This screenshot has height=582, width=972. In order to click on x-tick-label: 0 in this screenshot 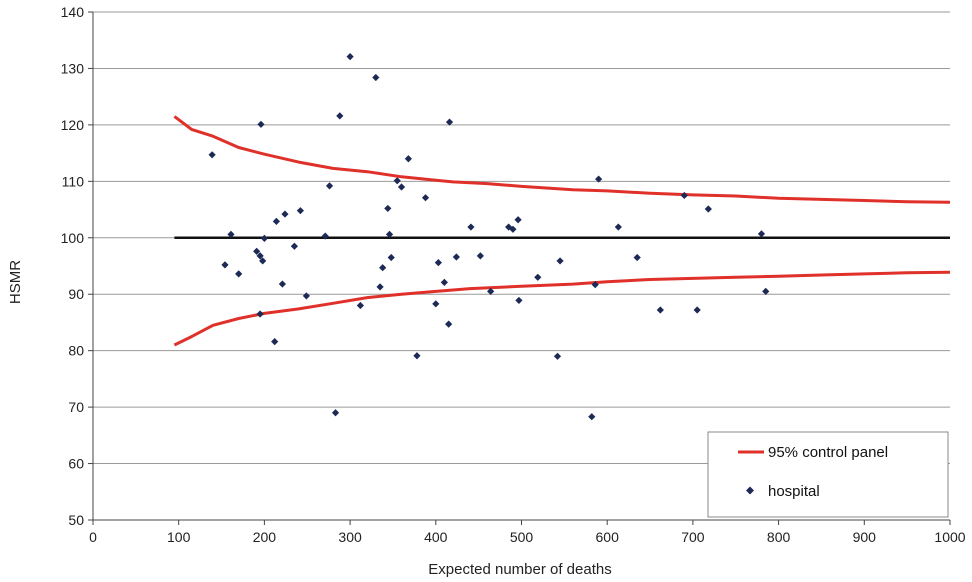, I will do `click(93, 537)`.